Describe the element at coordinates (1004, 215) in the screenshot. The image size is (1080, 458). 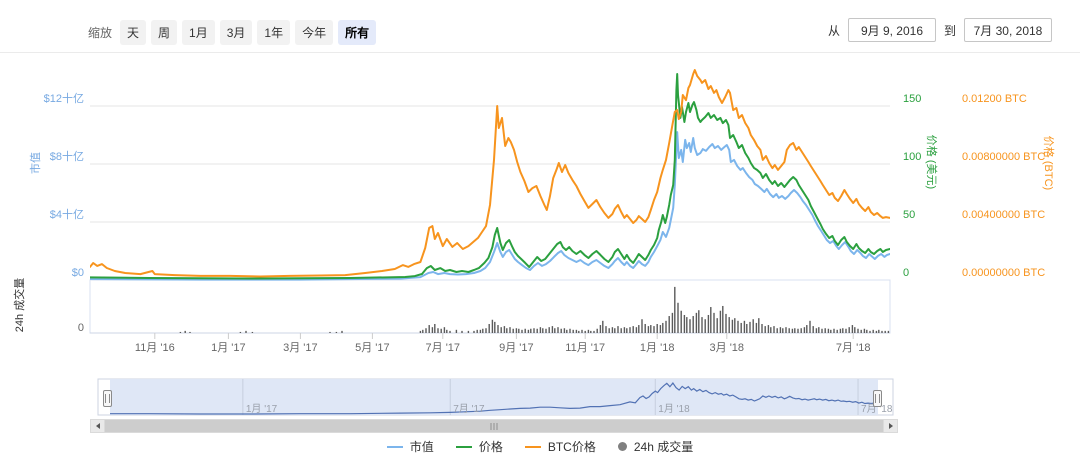
I see `btc-tick-label: 0.00400000 BTC` at that location.